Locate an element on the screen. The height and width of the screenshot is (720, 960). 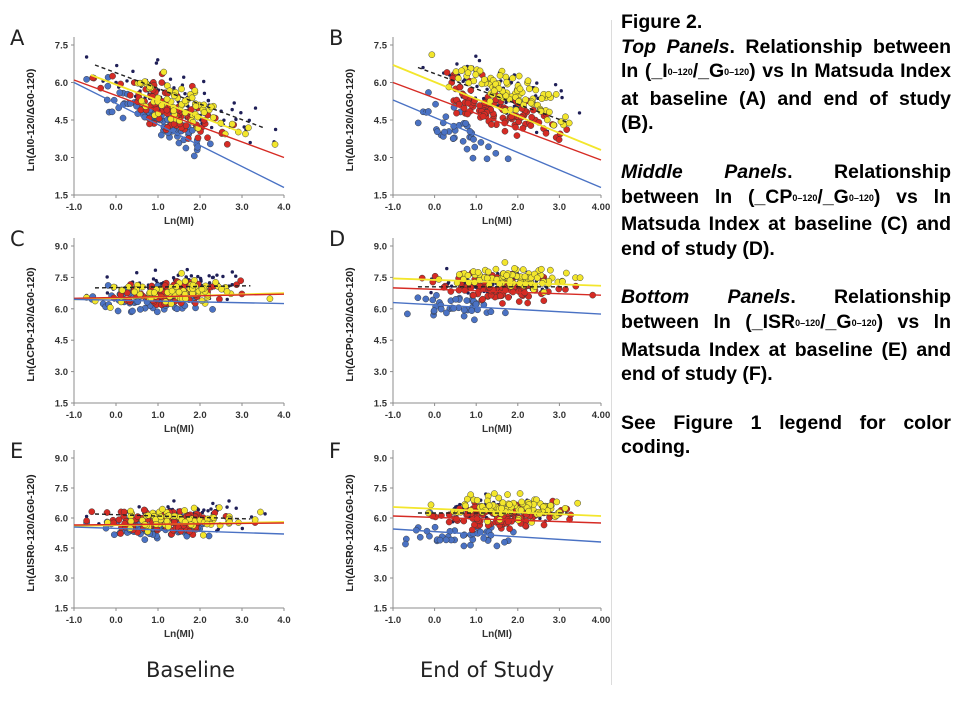
fit-line-navy is located at coordinates (492, 95).